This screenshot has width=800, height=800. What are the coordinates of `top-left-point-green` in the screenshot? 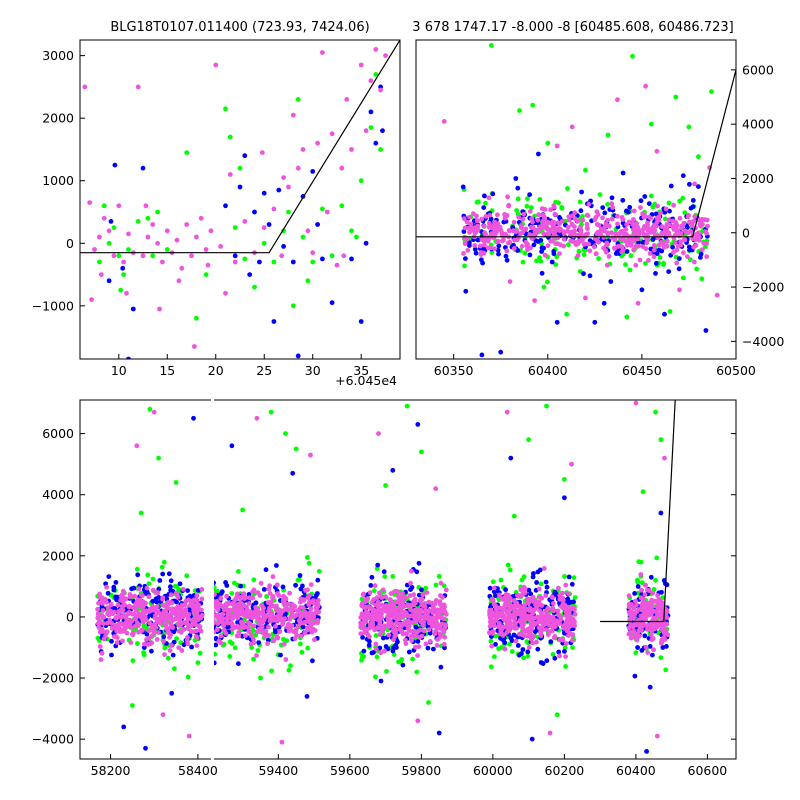 It's located at (298, 99).